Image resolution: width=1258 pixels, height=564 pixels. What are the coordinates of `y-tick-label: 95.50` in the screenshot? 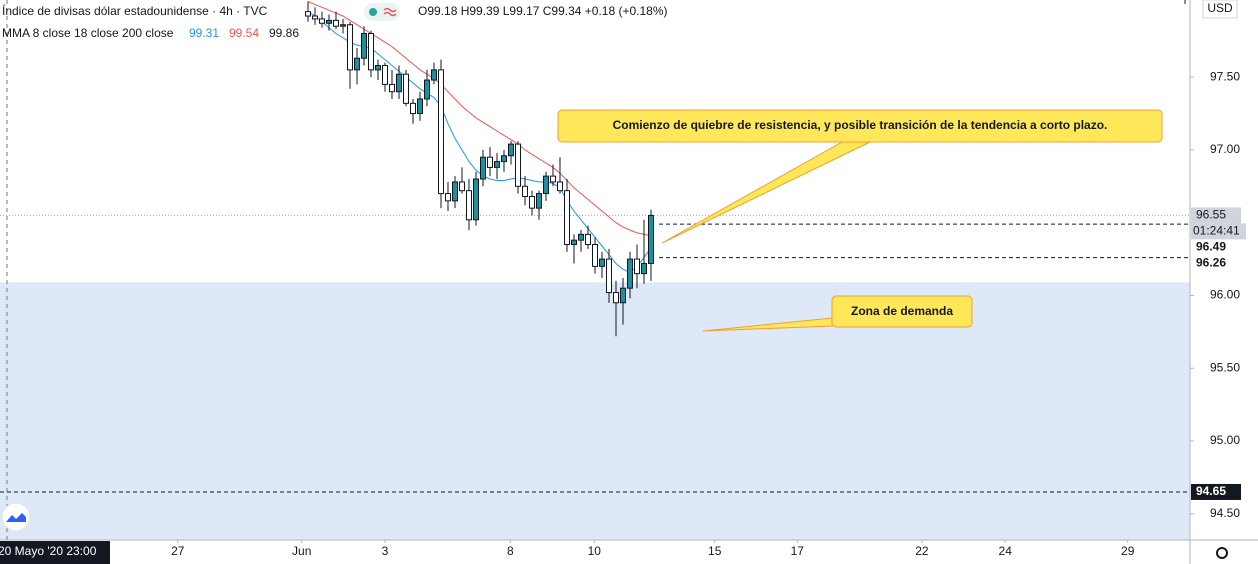 It's located at (1225, 367).